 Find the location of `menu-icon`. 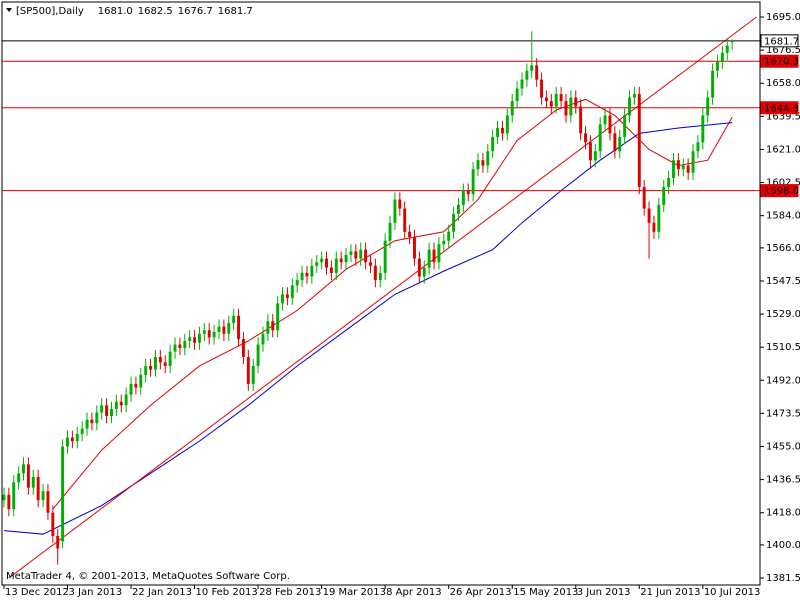

menu-icon is located at coordinates (9, 10).